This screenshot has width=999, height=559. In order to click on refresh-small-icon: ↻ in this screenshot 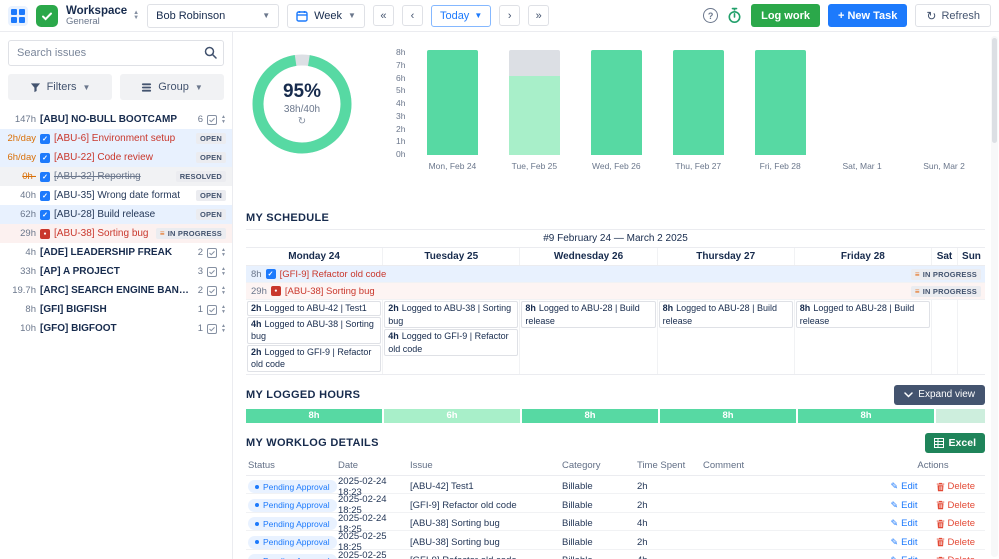, I will do `click(302, 121)`.